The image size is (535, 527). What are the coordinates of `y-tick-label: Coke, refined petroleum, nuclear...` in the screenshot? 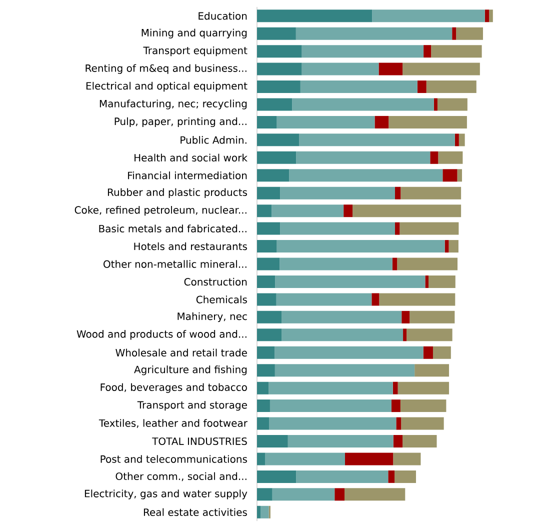 It's located at (160, 211).